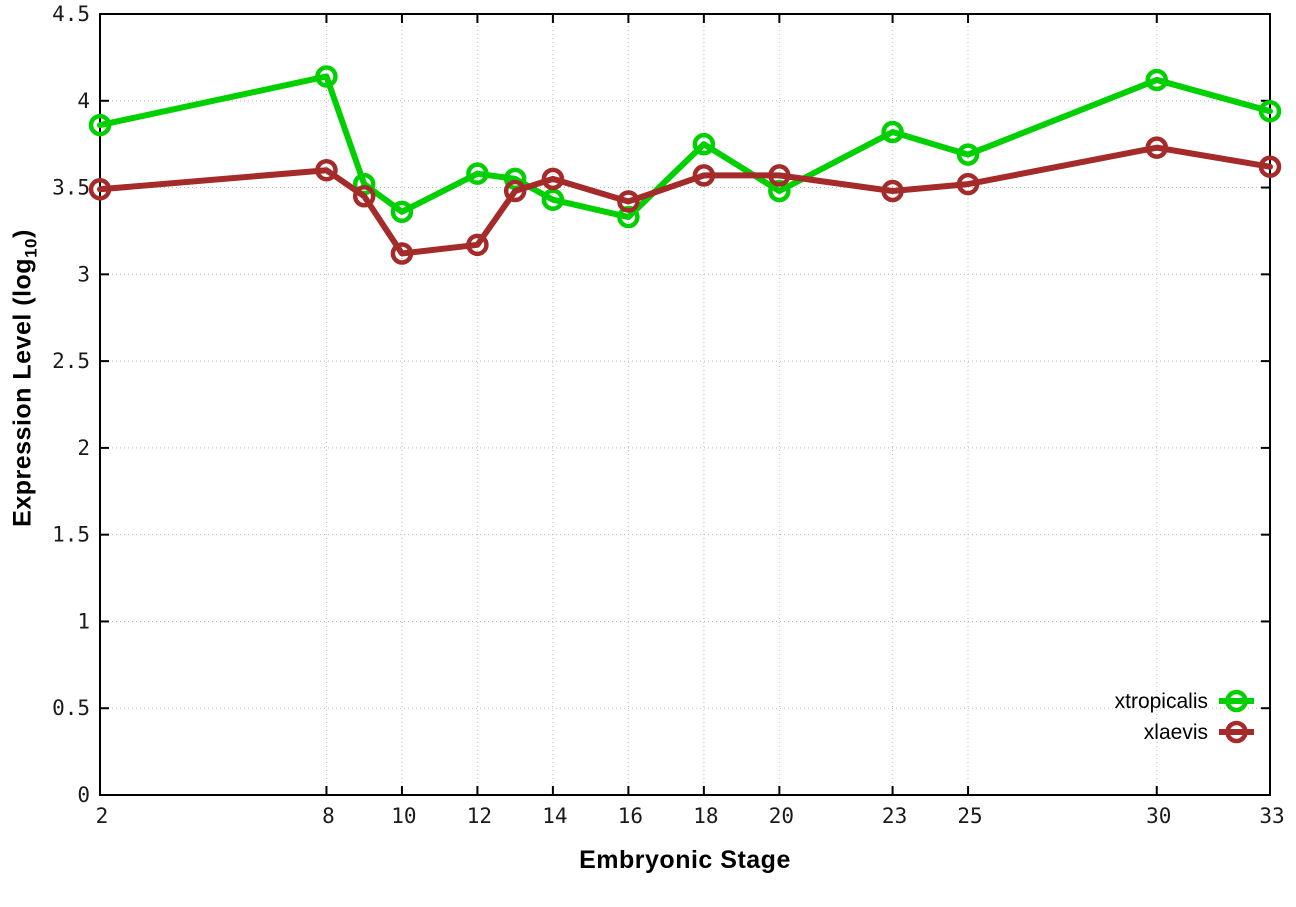  I want to click on x-tick-label: 8, so click(328, 816).